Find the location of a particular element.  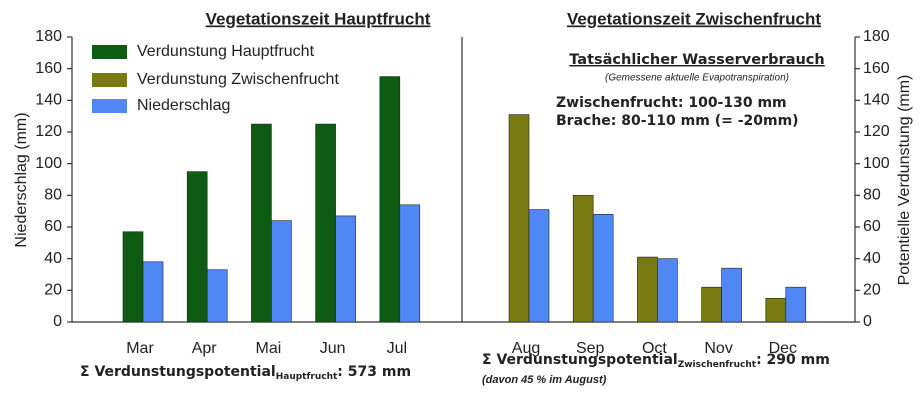

x-tick-label: Jun is located at coordinates (333, 348).